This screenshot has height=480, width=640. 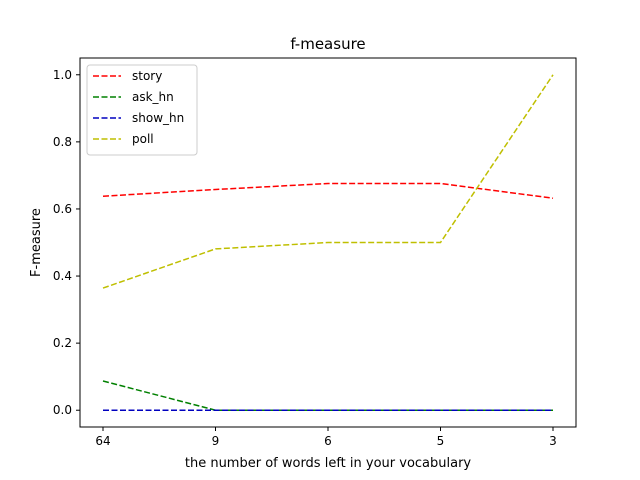 I want to click on x-tick-label: 5, so click(x=441, y=441).